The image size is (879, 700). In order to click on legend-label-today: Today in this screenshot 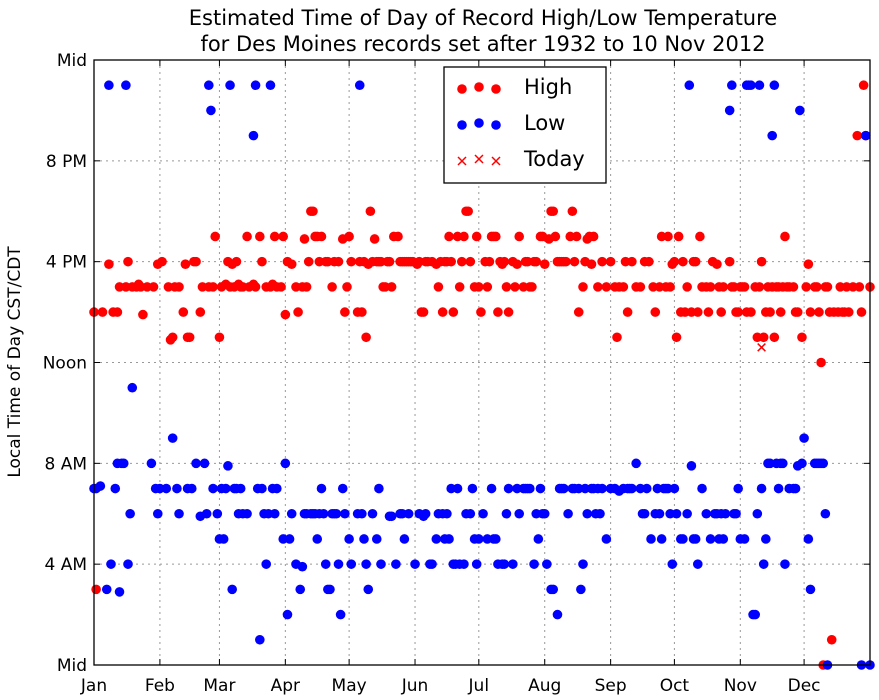, I will do `click(554, 159)`.